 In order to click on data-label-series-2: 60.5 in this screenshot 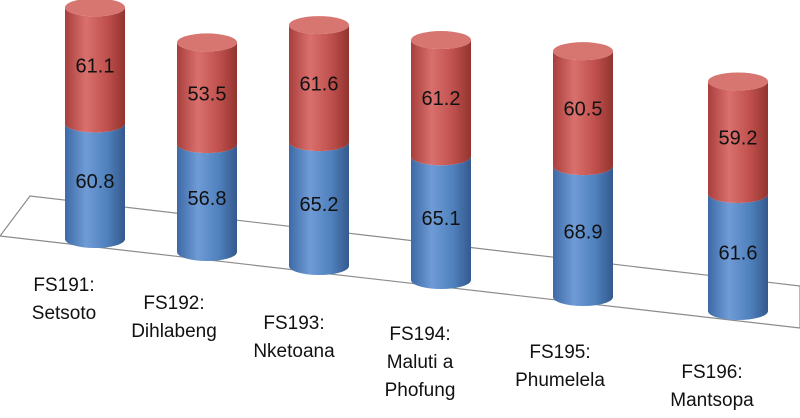, I will do `click(583, 110)`.